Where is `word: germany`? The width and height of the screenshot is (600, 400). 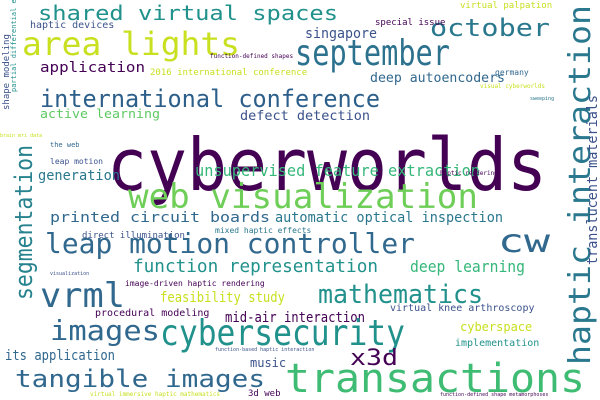
word: germany is located at coordinates (512, 72).